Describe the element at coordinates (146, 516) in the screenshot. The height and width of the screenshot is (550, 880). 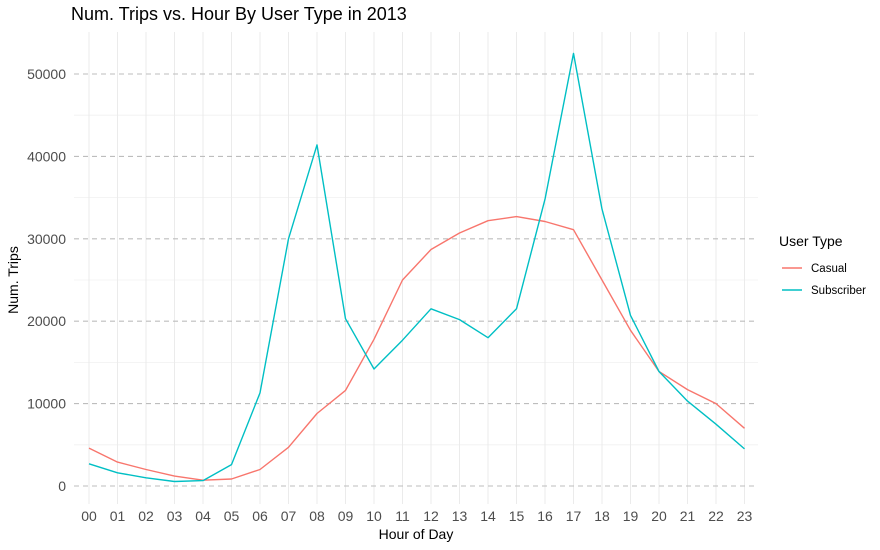
I see `x-tick-label: 02` at that location.